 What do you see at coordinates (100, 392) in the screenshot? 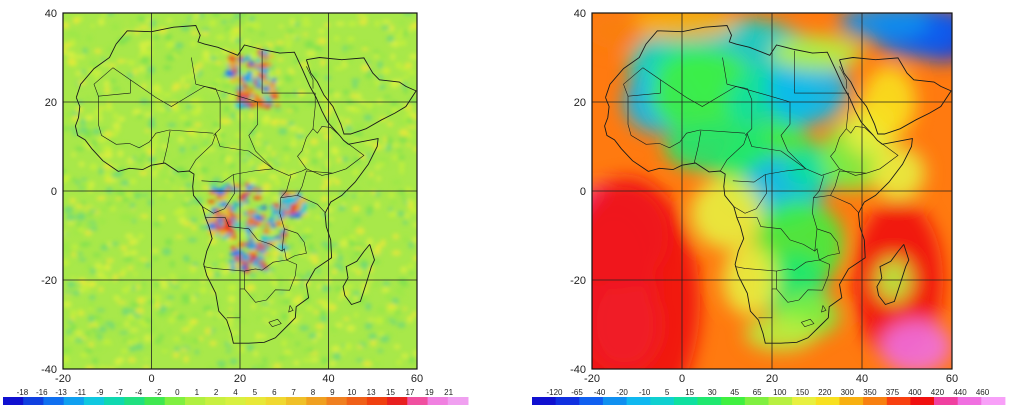
I see `colorbar-label: -9` at bounding box center [100, 392].